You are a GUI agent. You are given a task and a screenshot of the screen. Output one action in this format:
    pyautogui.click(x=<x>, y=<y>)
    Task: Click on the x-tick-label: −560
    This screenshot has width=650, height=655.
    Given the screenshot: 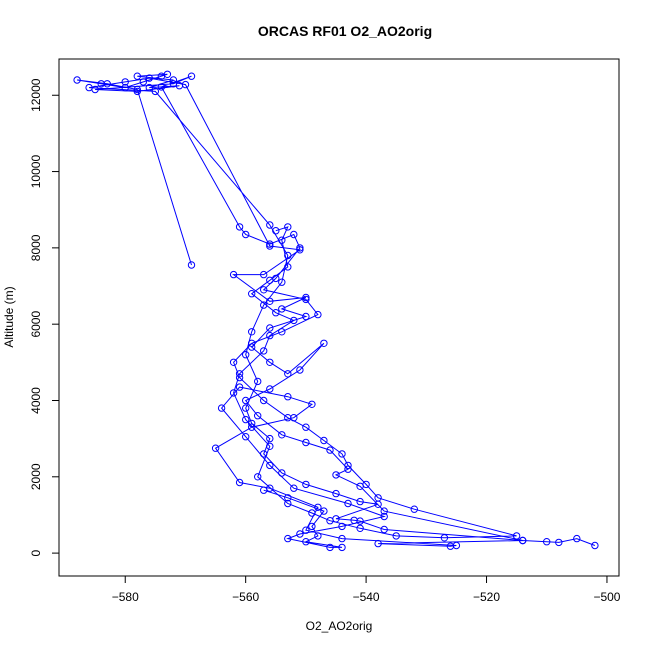 What is the action you would take?
    pyautogui.click(x=245, y=597)
    